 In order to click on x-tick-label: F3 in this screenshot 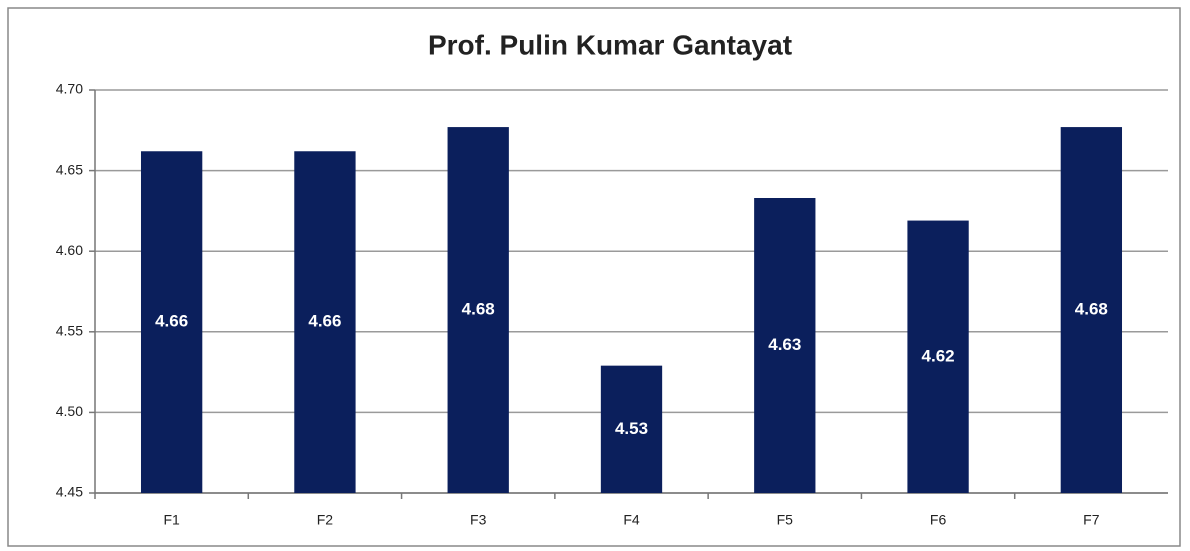, I will do `click(478, 520)`.